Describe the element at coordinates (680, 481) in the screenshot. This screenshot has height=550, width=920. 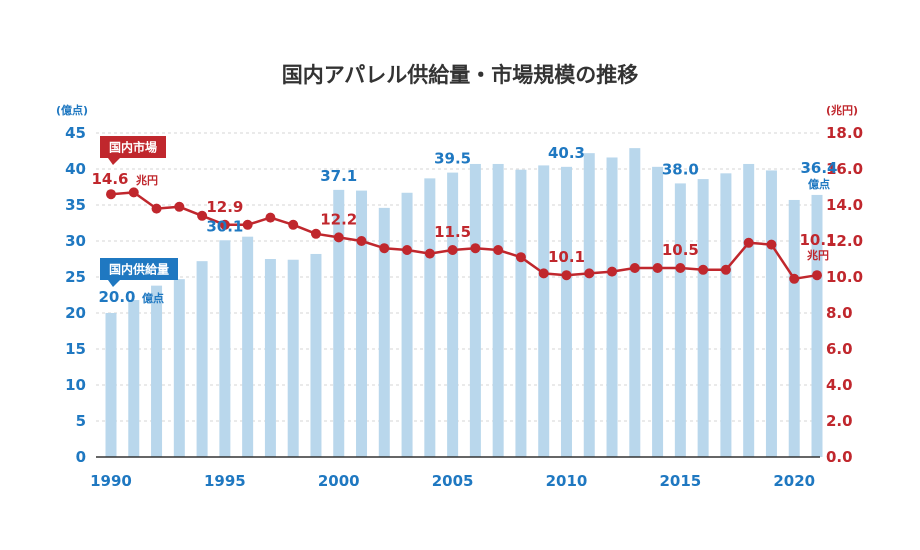
I see `x-axis-tick: 2015` at that location.